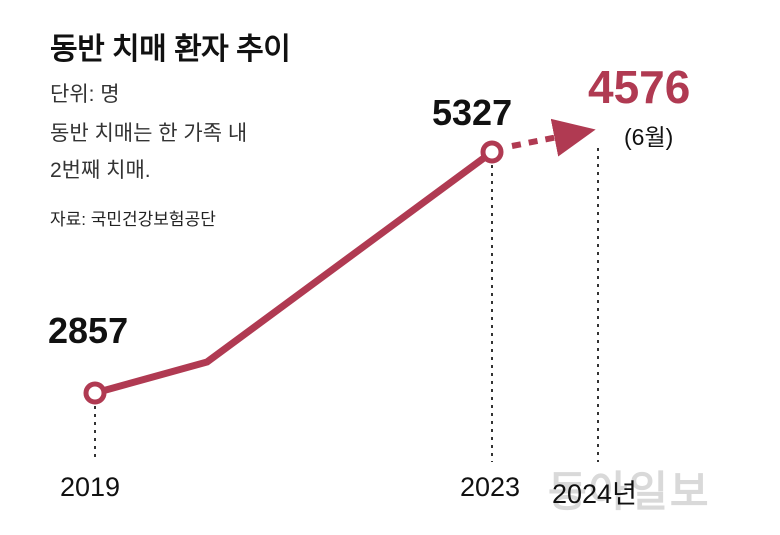  I want to click on x-axis-label-2019: 2019, so click(90, 487).